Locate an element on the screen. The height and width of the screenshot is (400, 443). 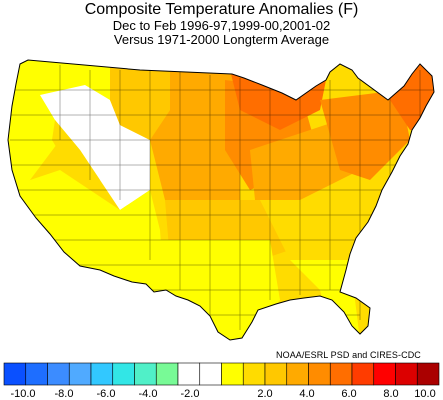
legend-tick: -10.0 is located at coordinates (23, 394).